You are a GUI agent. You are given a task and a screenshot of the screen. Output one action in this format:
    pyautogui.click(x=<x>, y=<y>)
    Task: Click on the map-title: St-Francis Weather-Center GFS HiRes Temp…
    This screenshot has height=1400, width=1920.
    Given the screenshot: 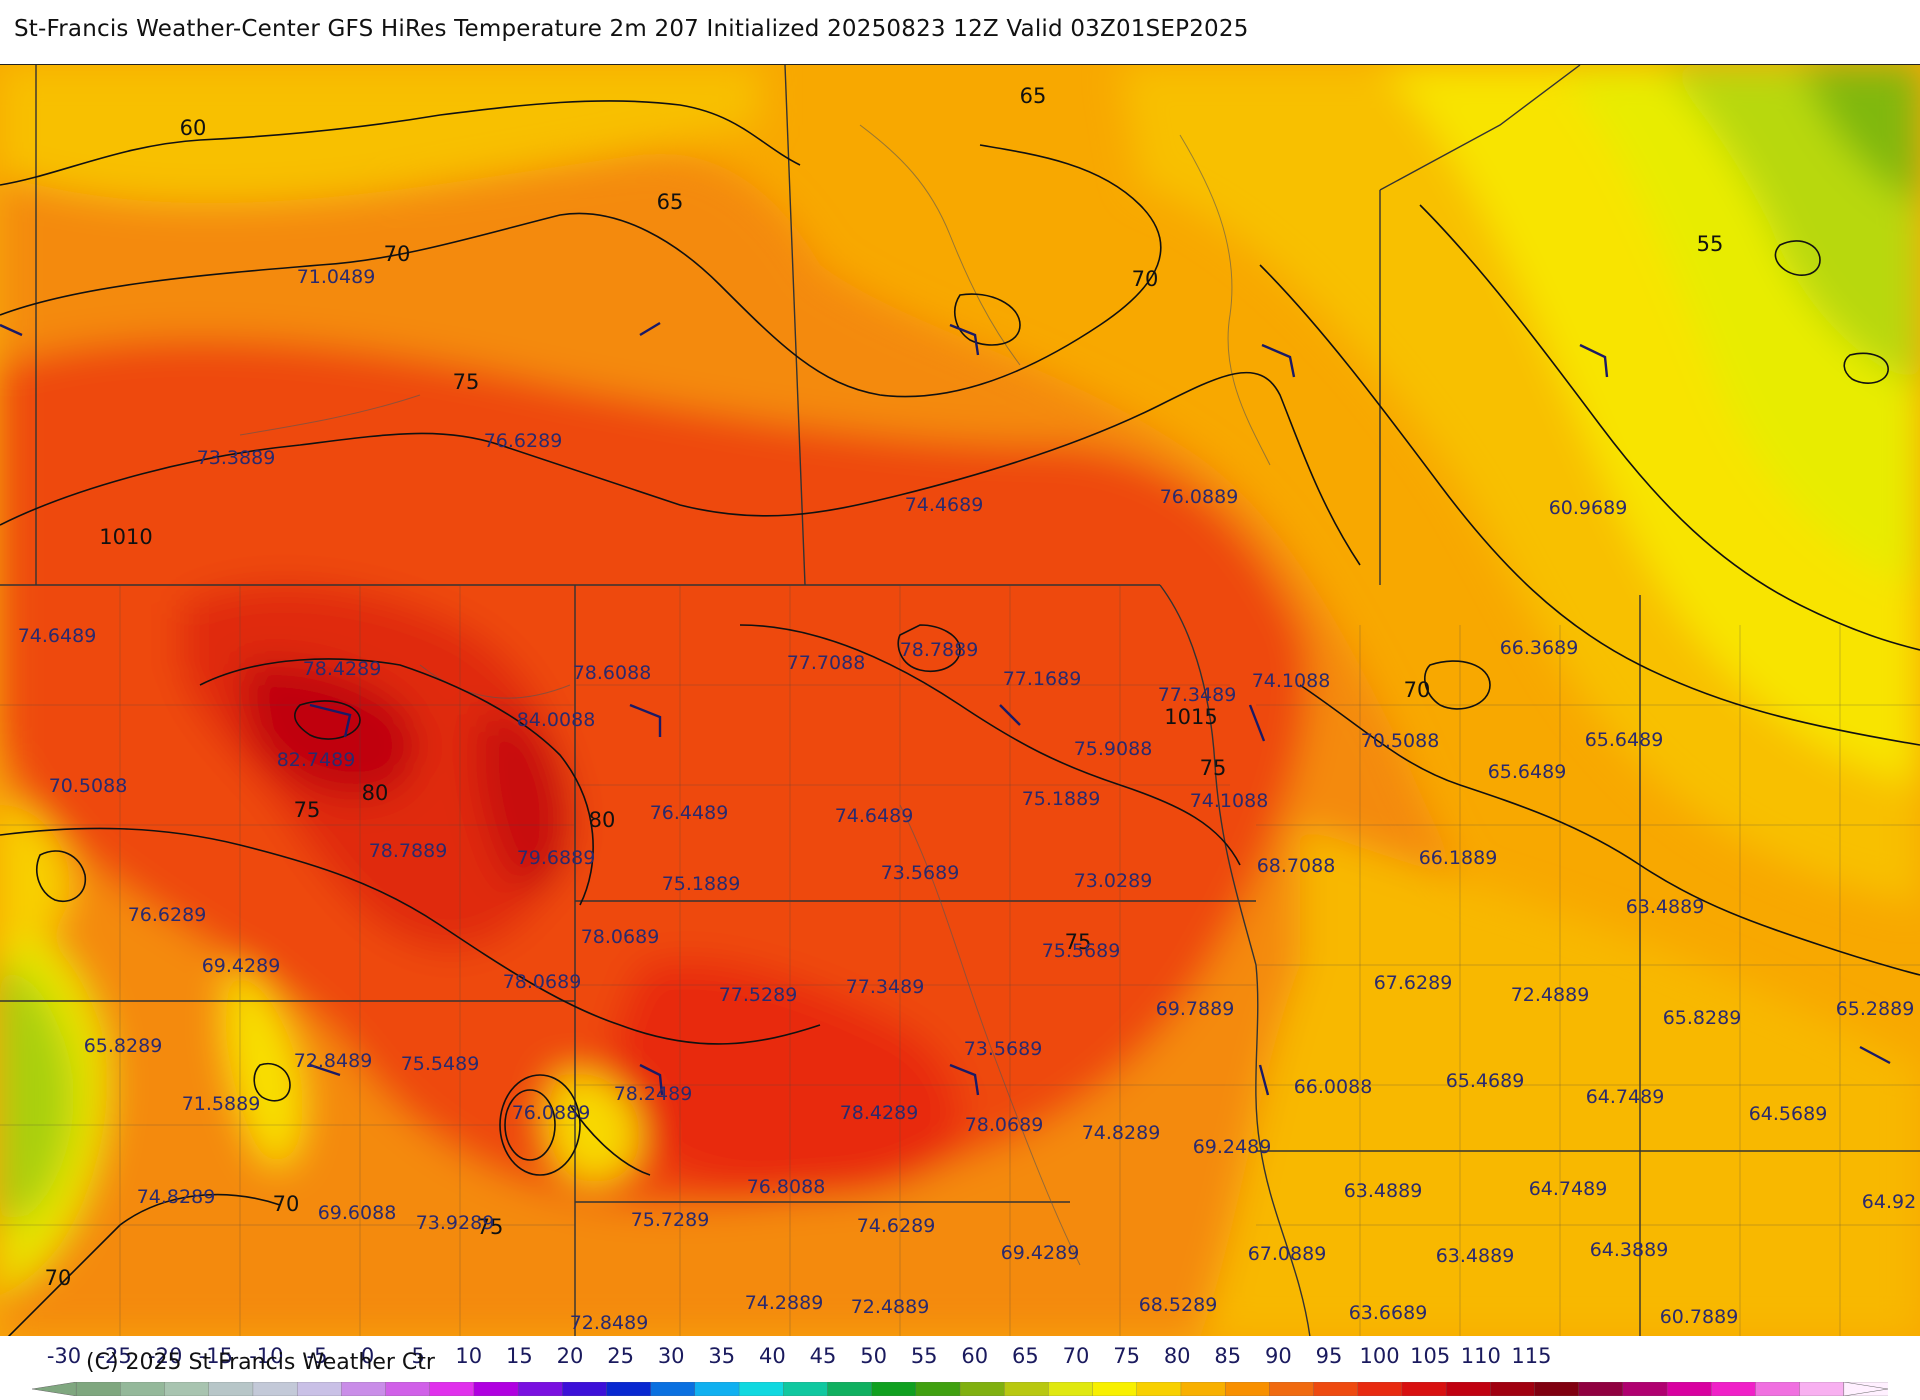 What is the action you would take?
    pyautogui.click(x=631, y=29)
    